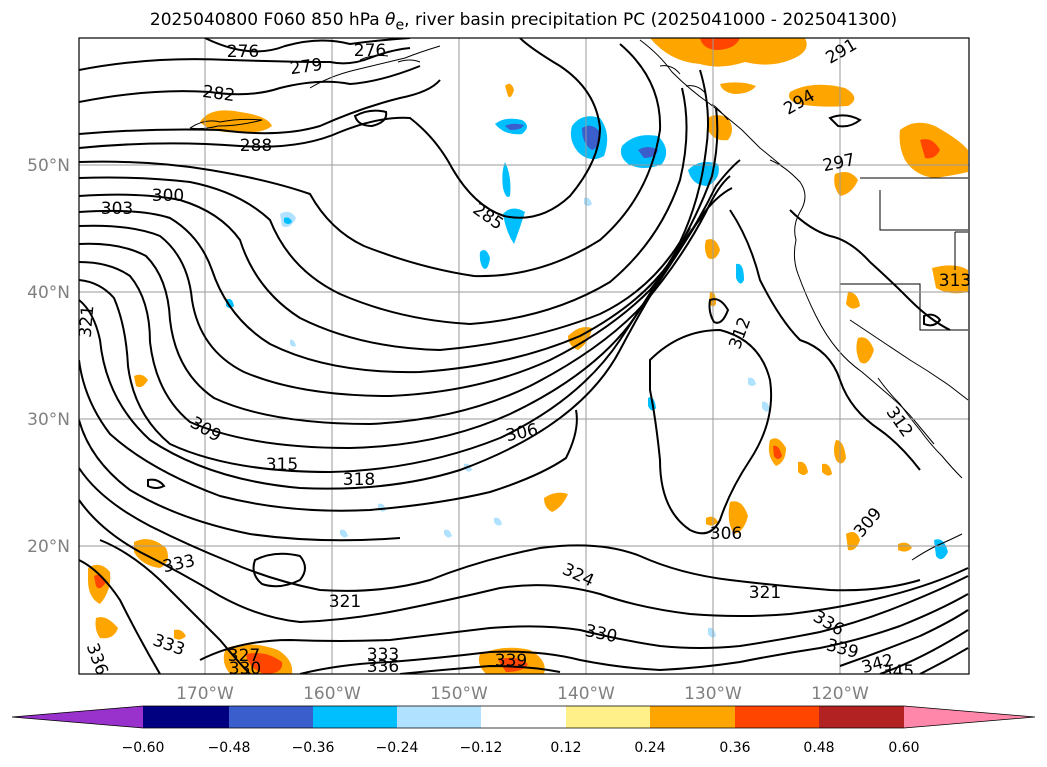 Image resolution: width=1047 pixels, height=767 pixels. Describe the element at coordinates (903, 748) in the screenshot. I see `colorbar-tick: 0.60` at that location.